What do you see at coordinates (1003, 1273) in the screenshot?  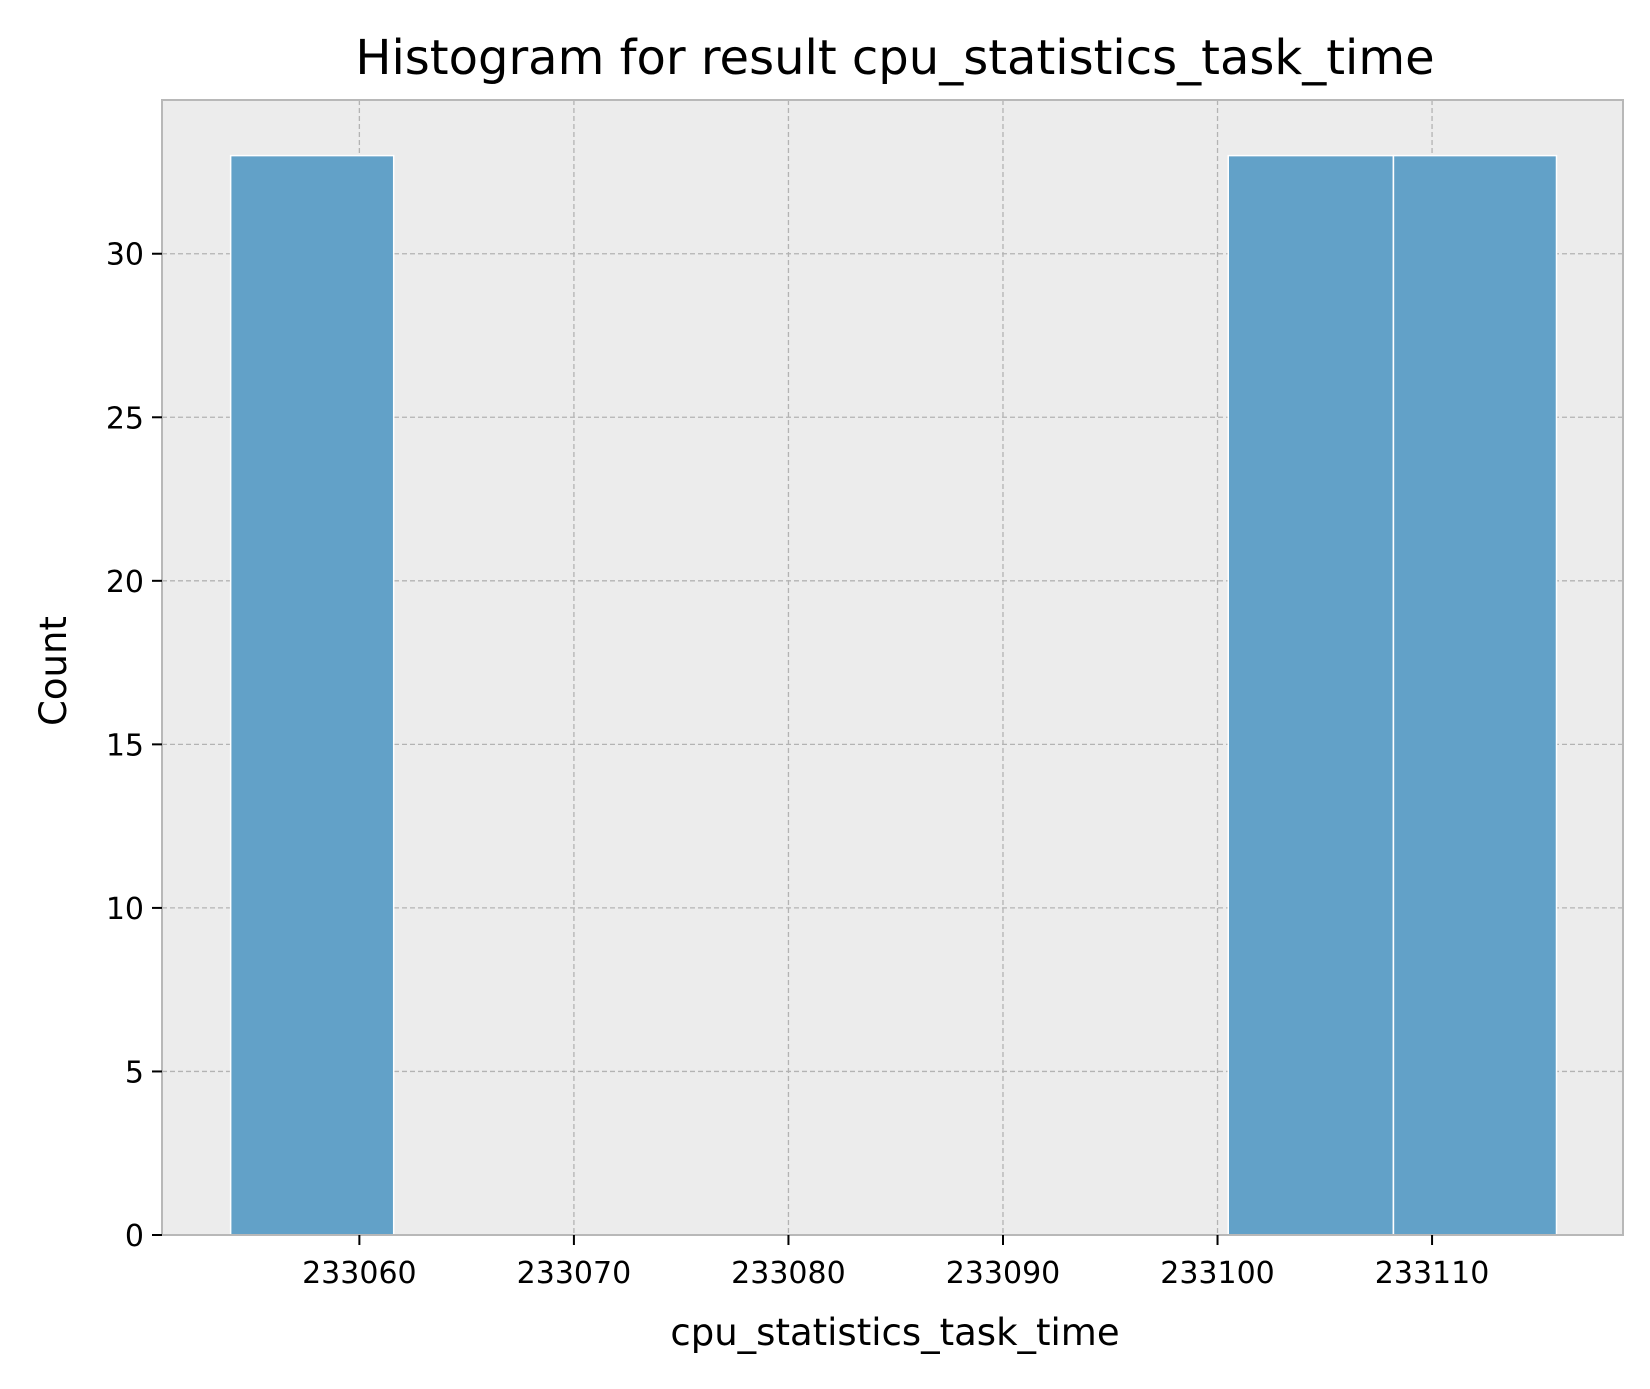 I see `x-tick-label: 233090` at bounding box center [1003, 1273].